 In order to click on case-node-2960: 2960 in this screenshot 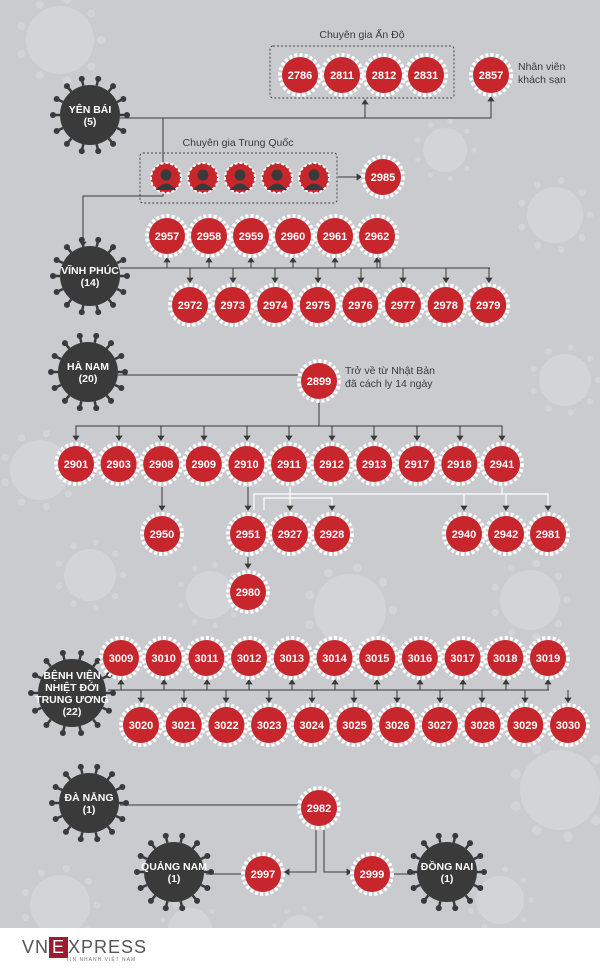, I will do `click(293, 236)`.